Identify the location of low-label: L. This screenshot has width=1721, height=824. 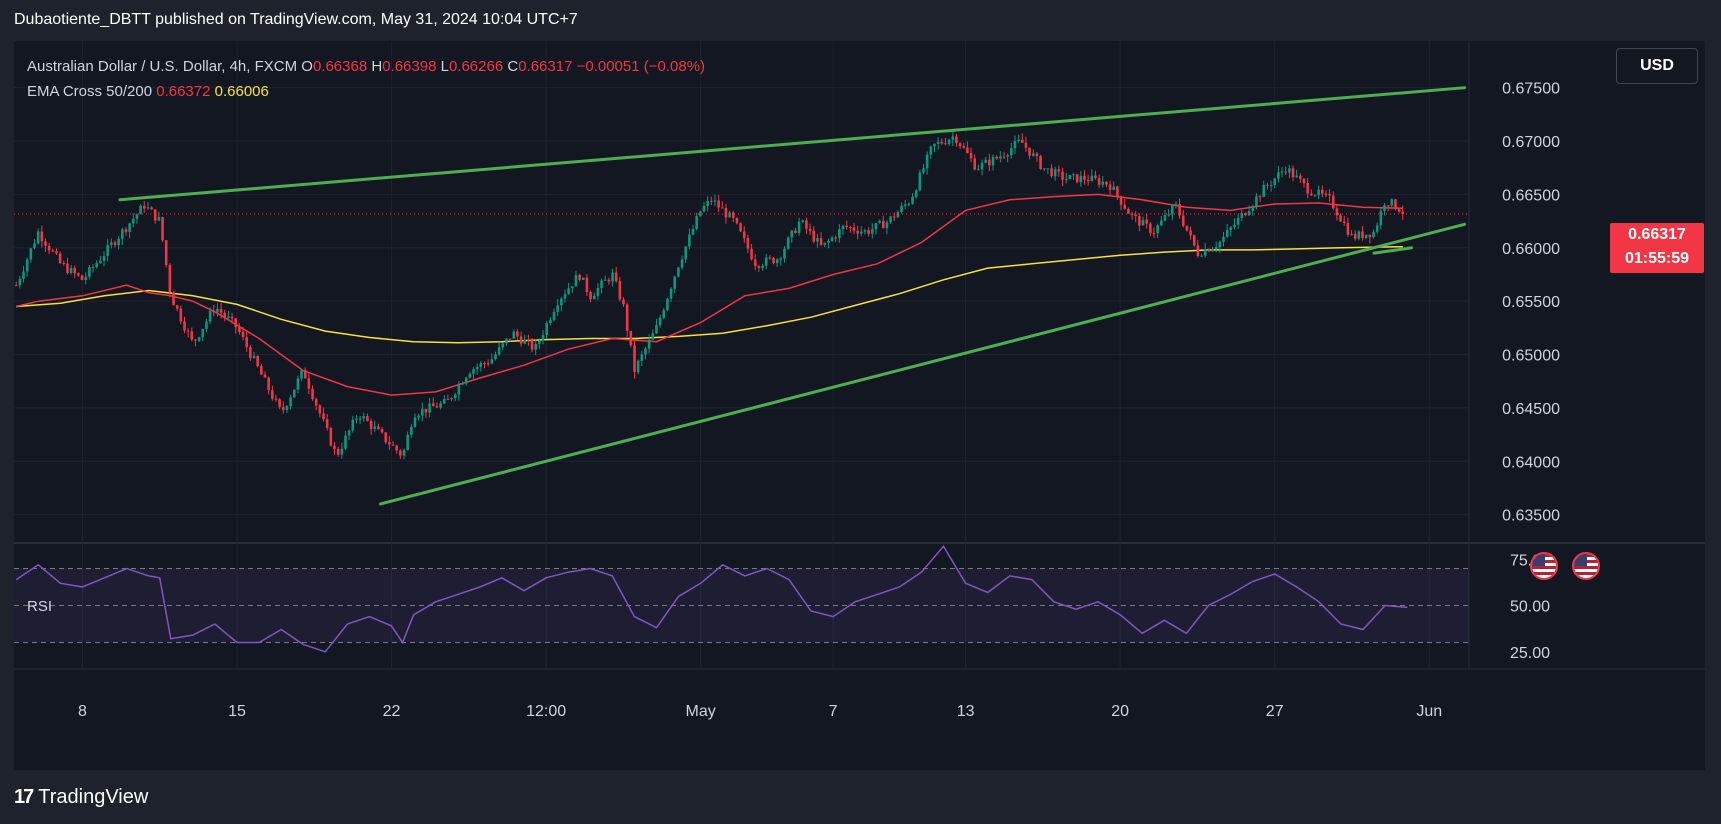
(444, 66).